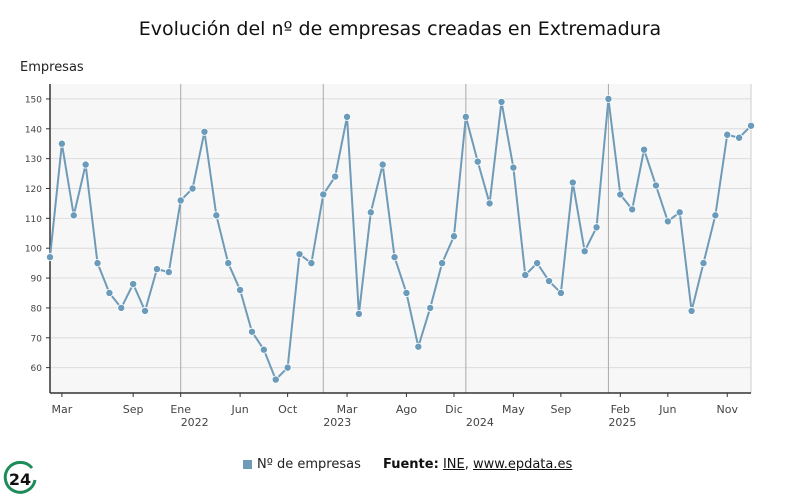 The width and height of the screenshot is (800, 500). What do you see at coordinates (247, 464) in the screenshot?
I see `legend-swatch` at bounding box center [247, 464].